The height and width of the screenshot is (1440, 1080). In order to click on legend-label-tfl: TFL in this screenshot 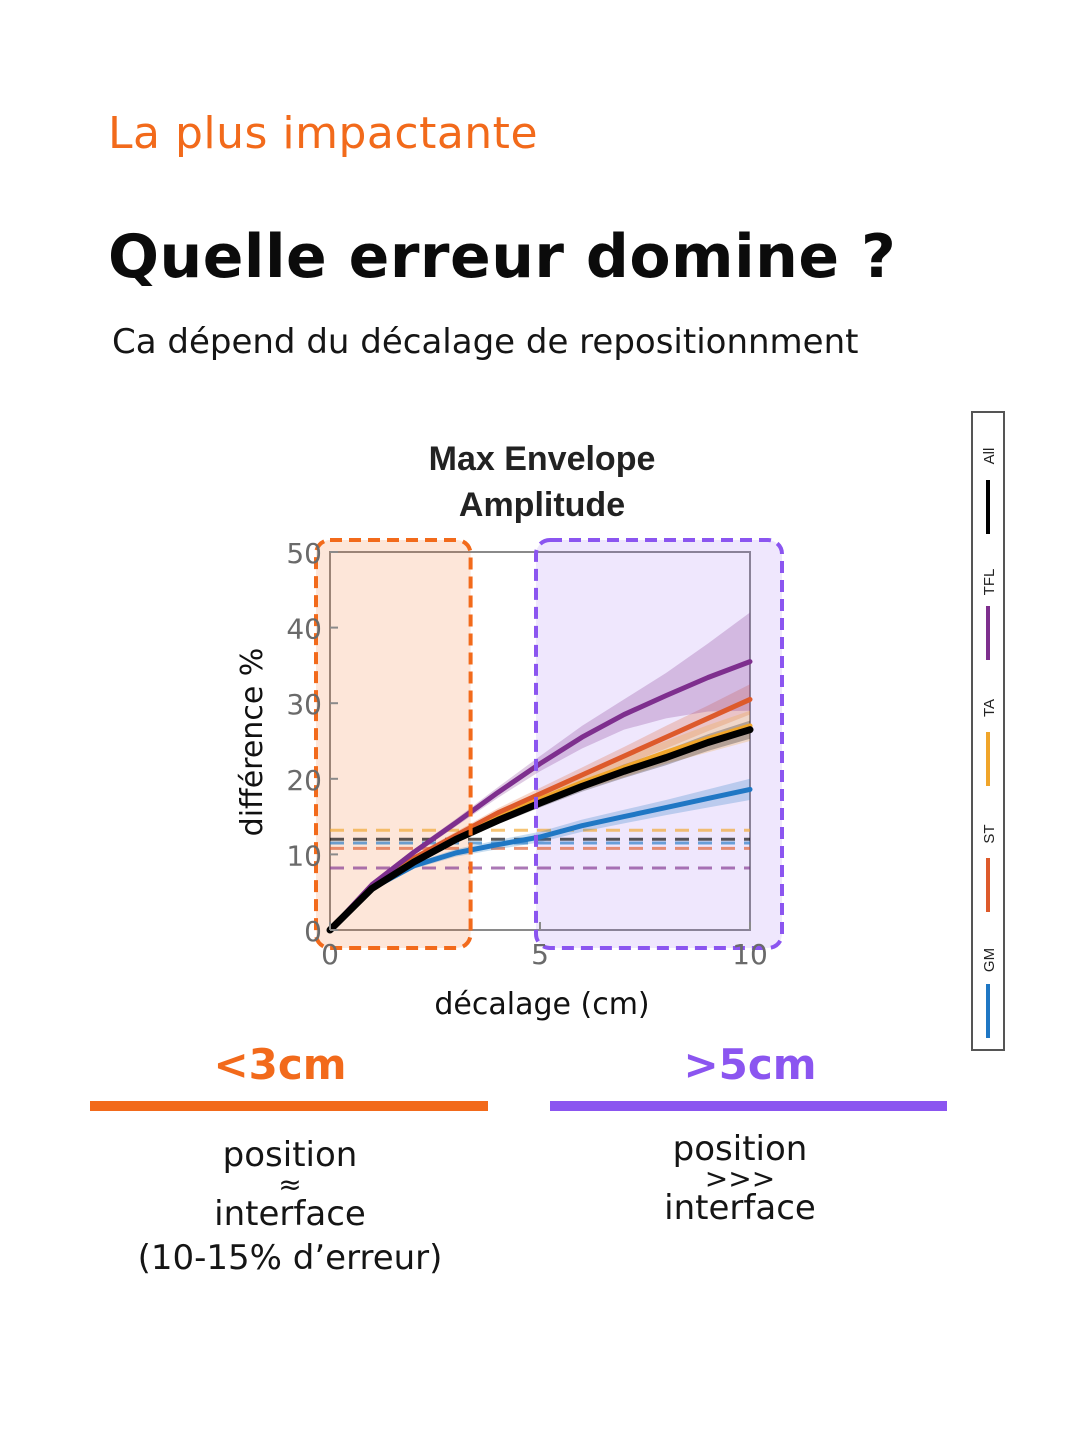, I will do `click(989, 582)`.